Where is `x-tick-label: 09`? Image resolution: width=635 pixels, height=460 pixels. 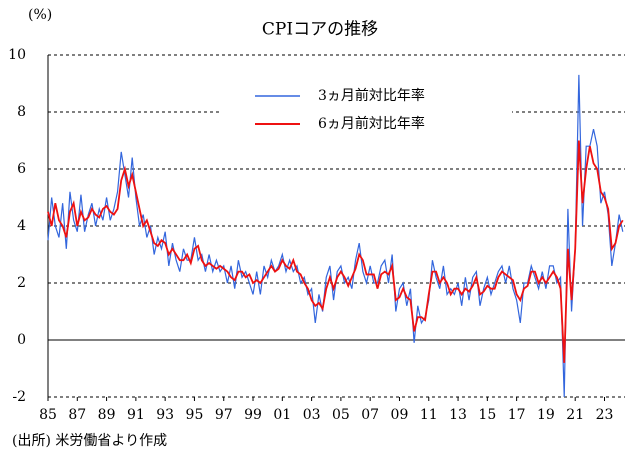 x-tick-label: 09 is located at coordinates (400, 415).